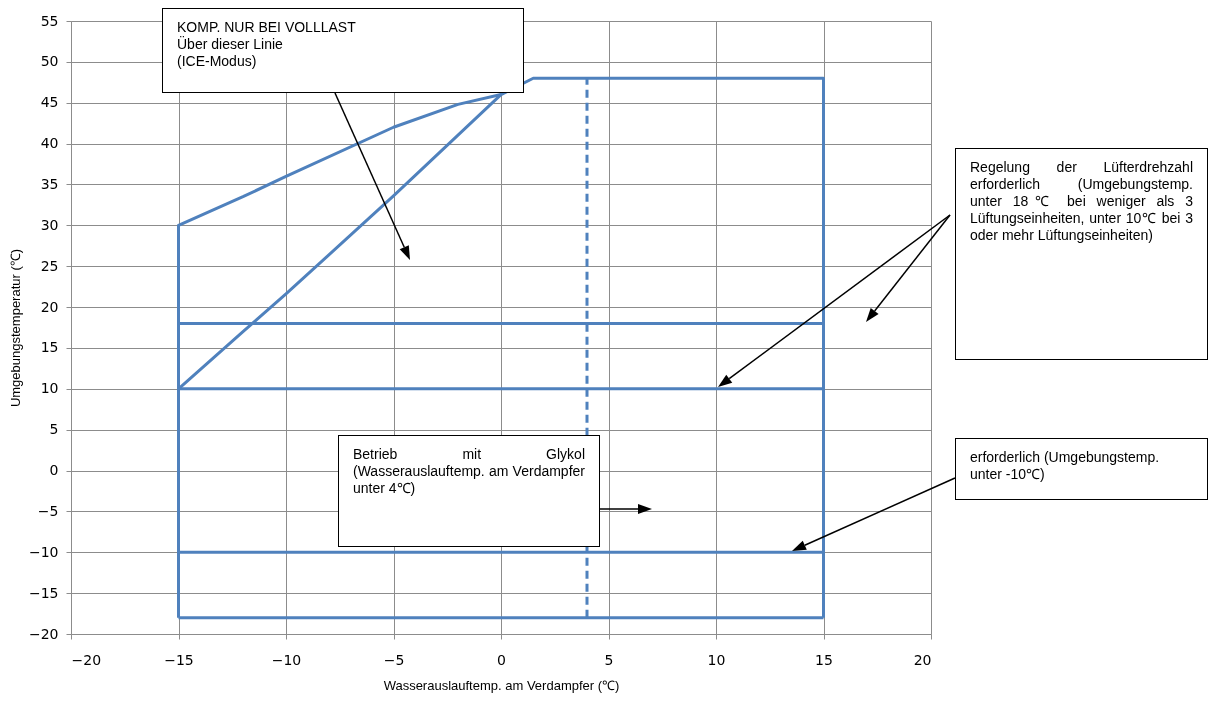 The image size is (1213, 716). Describe the element at coordinates (54, 470) in the screenshot. I see `y-tick-label: 0` at that location.